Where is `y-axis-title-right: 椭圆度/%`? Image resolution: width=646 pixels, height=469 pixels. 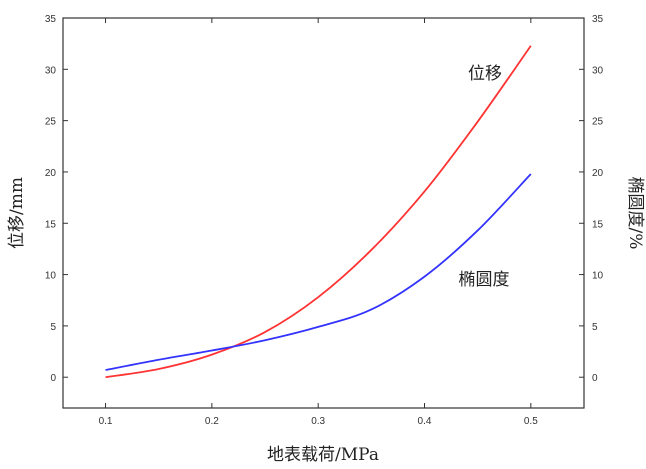
y-axis-title-right: 椭圆度/% is located at coordinates (635, 213).